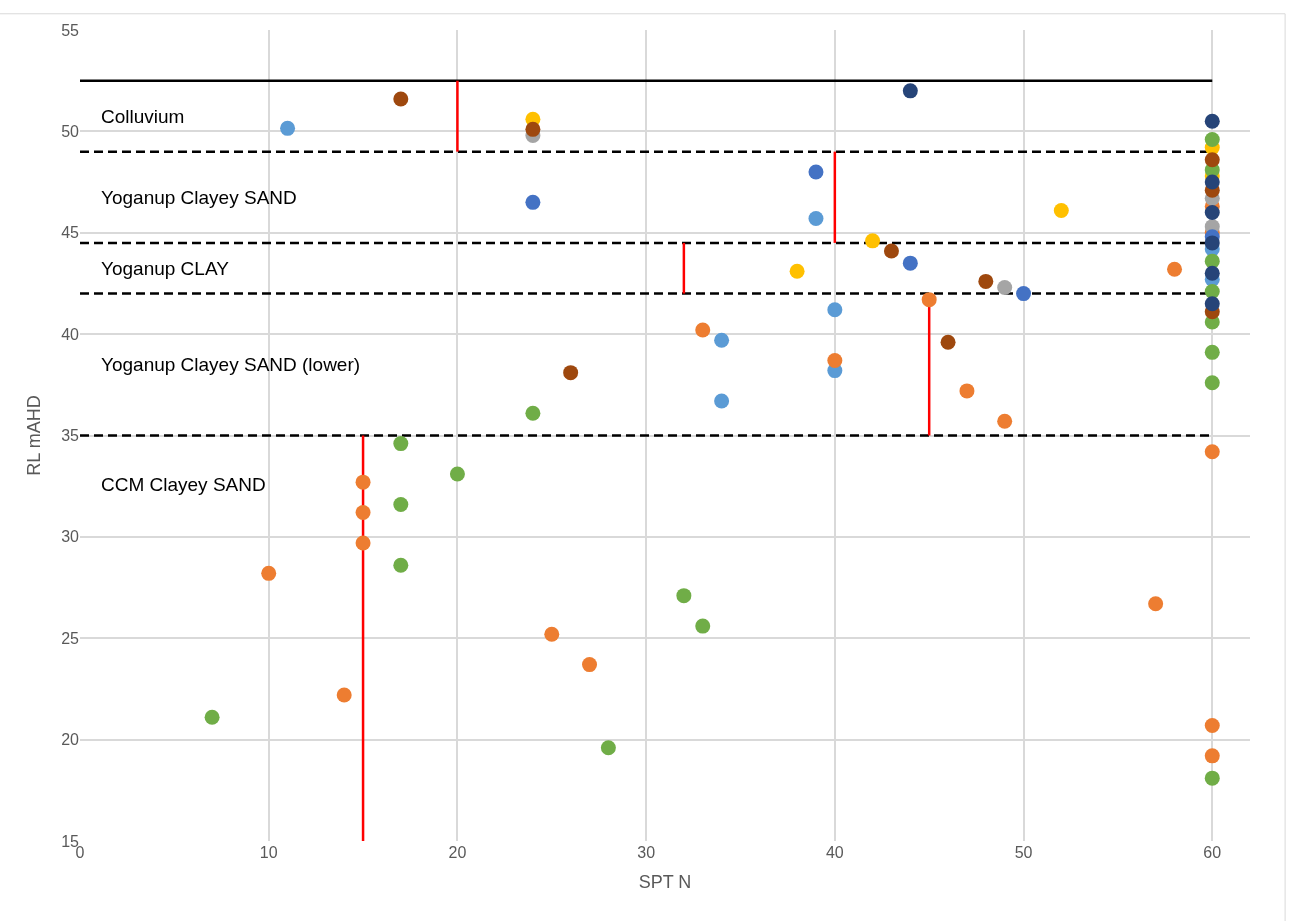 The height and width of the screenshot is (921, 1290). What do you see at coordinates (70, 30) in the screenshot?
I see `y-tick-label: 55` at bounding box center [70, 30].